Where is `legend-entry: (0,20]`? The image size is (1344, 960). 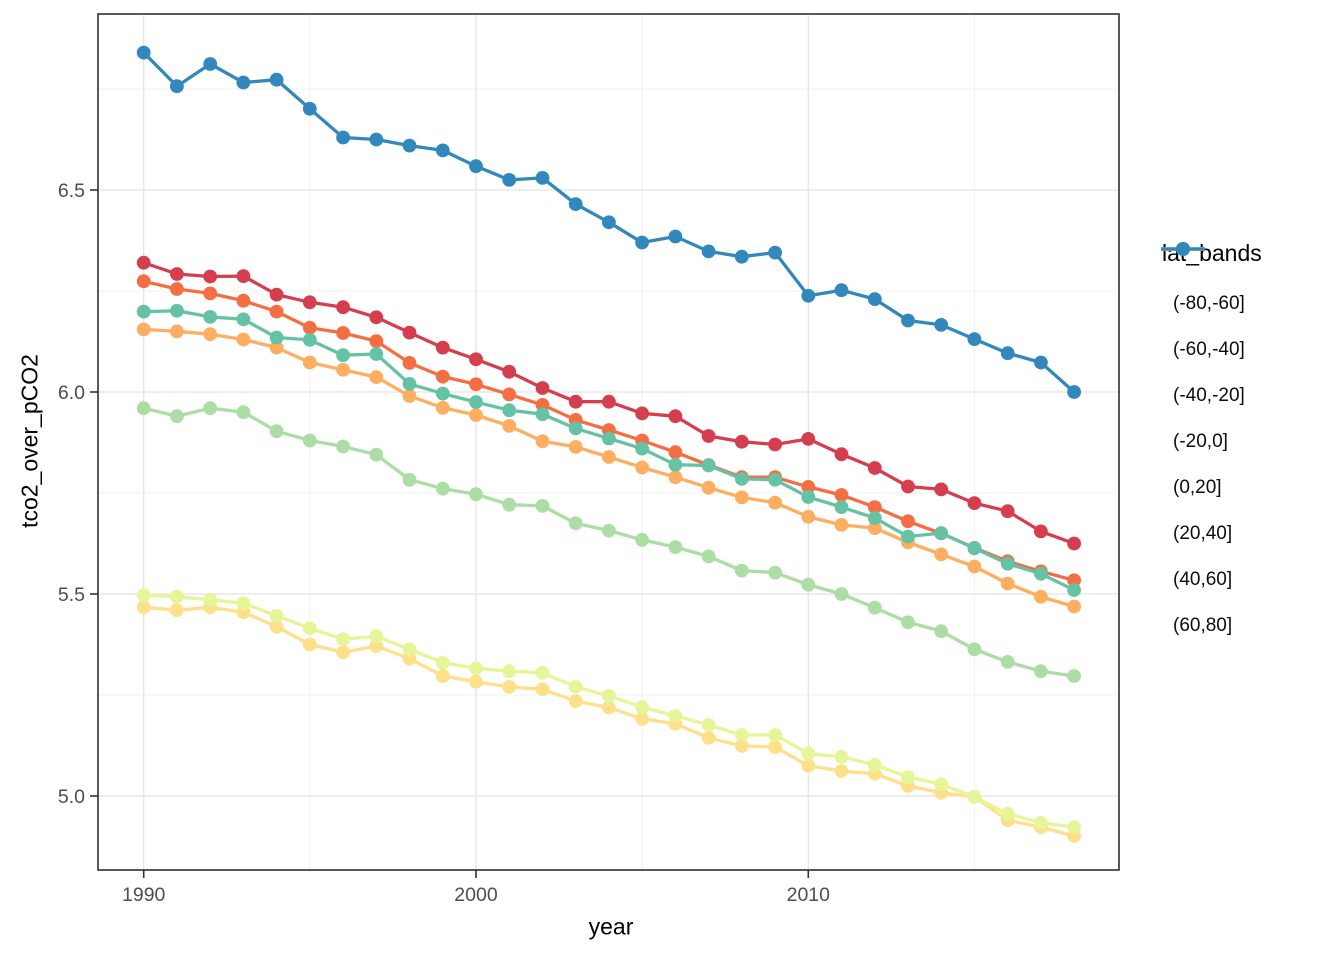
legend-entry: (0,20] is located at coordinates (1251, 376).